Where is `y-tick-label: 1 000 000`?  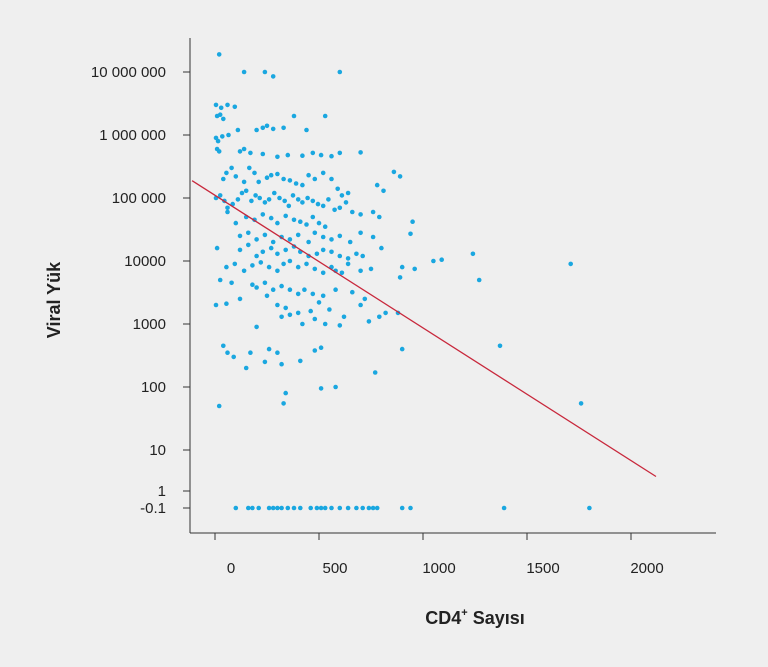 y-tick-label: 1 000 000 is located at coordinates (132, 135).